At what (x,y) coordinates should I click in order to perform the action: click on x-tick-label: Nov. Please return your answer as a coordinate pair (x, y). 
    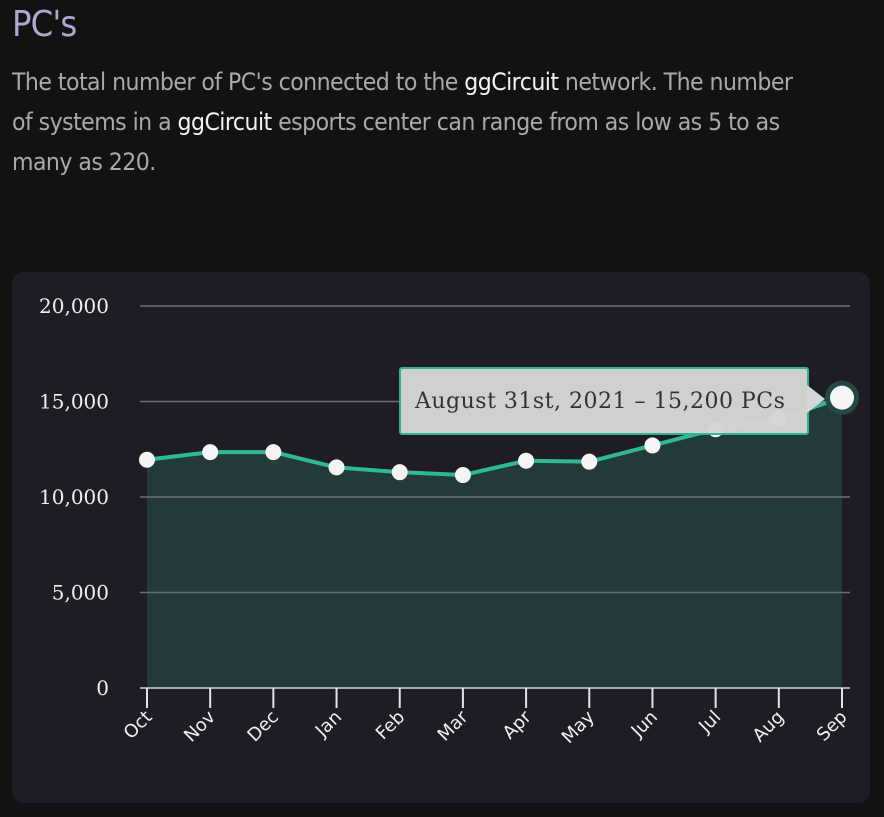
    Looking at the image, I should click on (200, 726).